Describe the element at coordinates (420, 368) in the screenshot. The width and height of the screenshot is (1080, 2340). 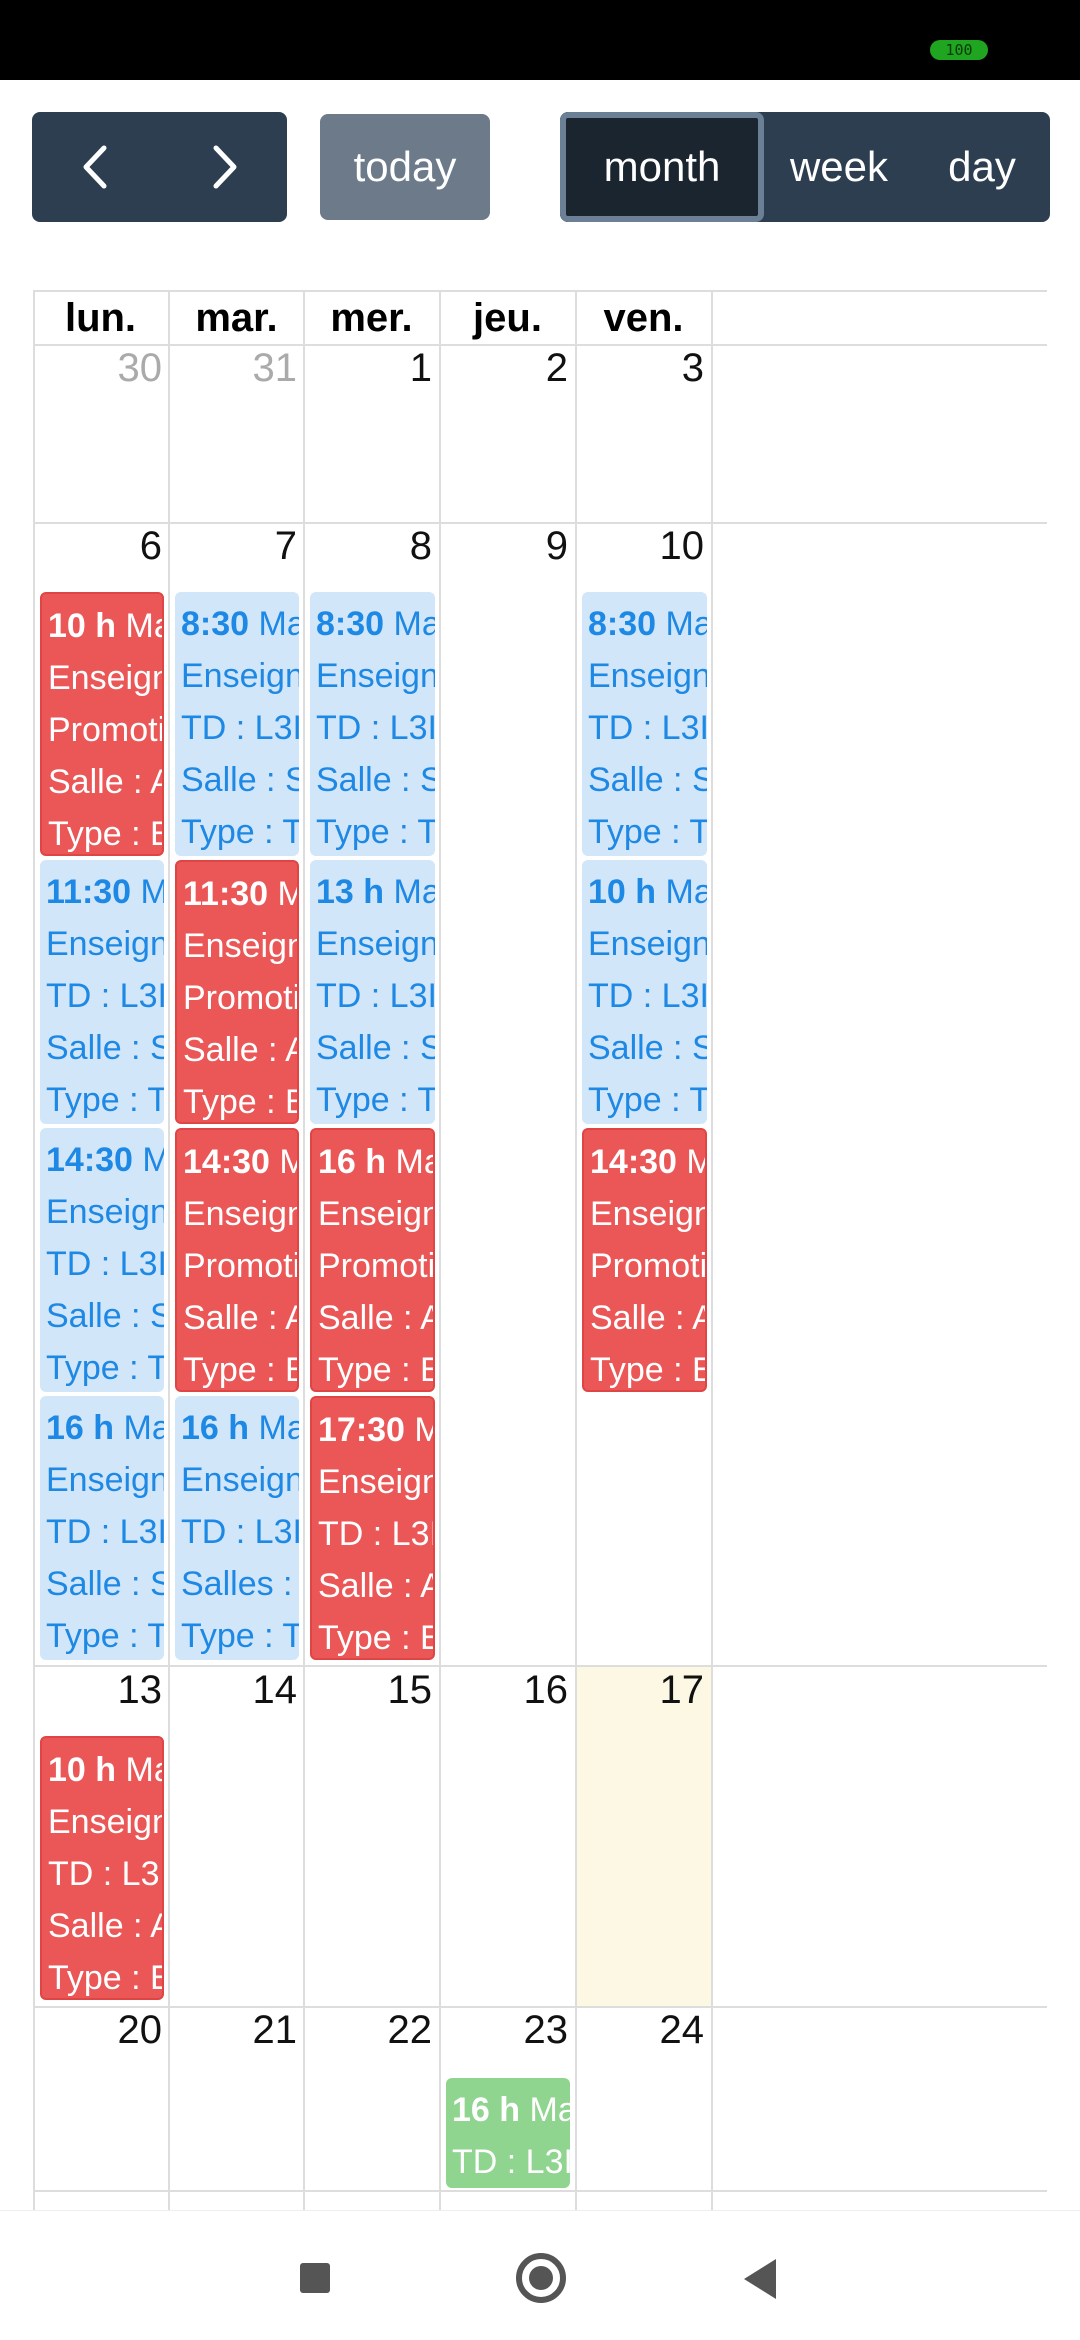
I see `day-number: 1` at that location.